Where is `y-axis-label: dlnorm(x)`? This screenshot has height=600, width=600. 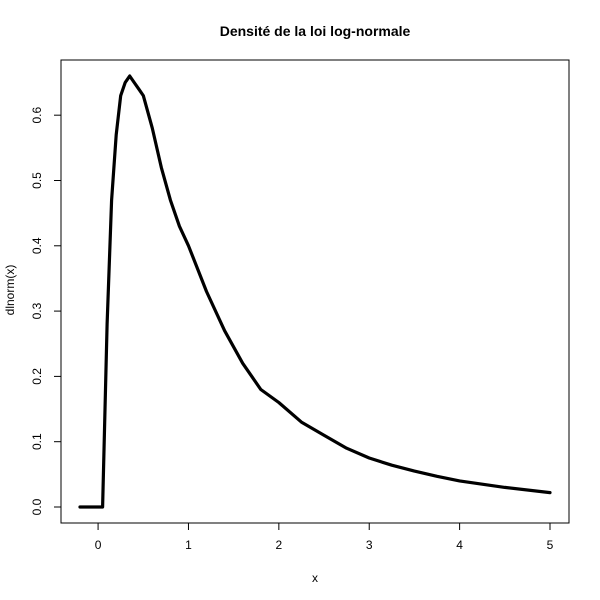
y-axis-label: dlnorm(x) is located at coordinates (10, 290).